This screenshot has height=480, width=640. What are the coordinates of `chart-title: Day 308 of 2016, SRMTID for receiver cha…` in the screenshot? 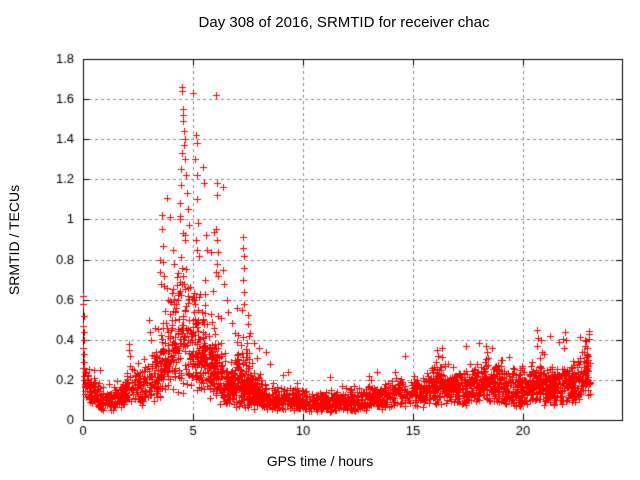 It's located at (344, 22).